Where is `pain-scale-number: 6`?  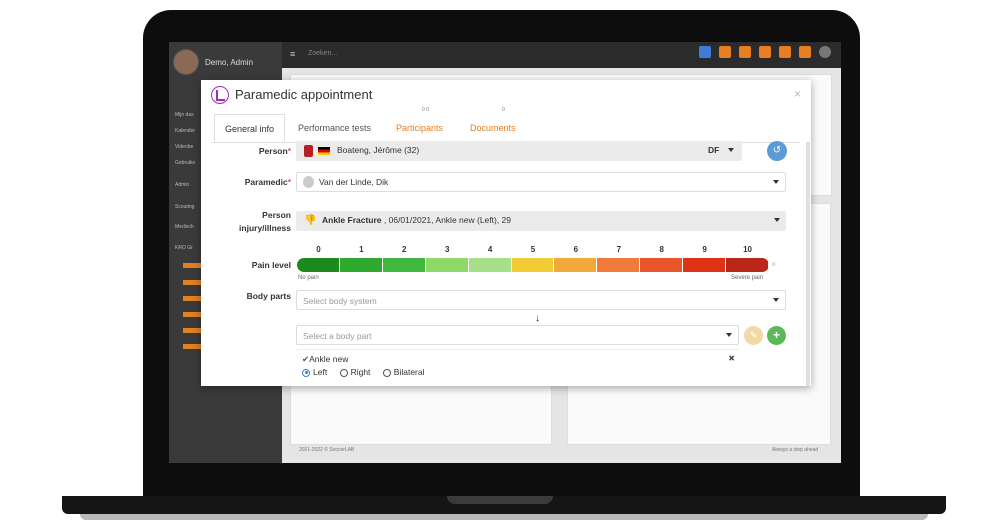
pain-scale-number: 6 is located at coordinates (576, 249).